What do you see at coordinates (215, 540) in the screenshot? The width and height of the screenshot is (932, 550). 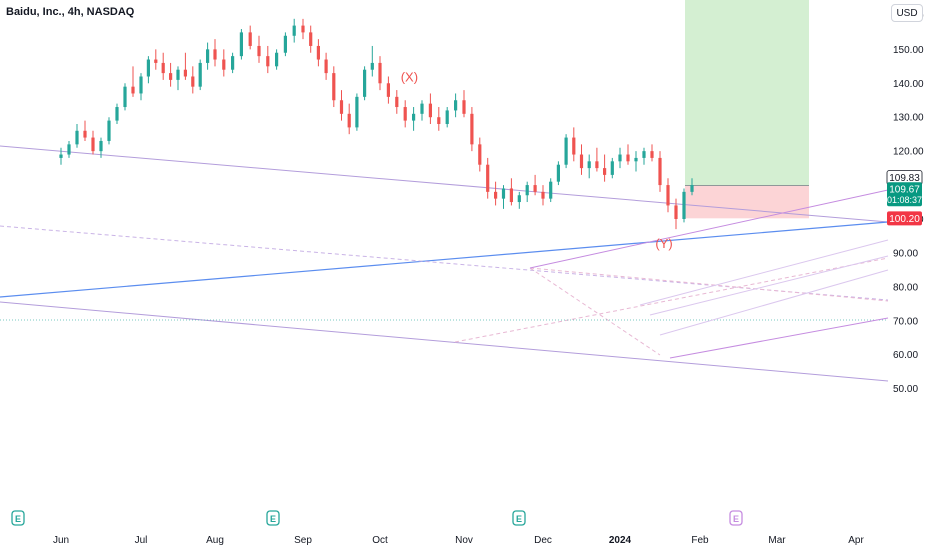 I see `x-tick-label: Aug` at bounding box center [215, 540].